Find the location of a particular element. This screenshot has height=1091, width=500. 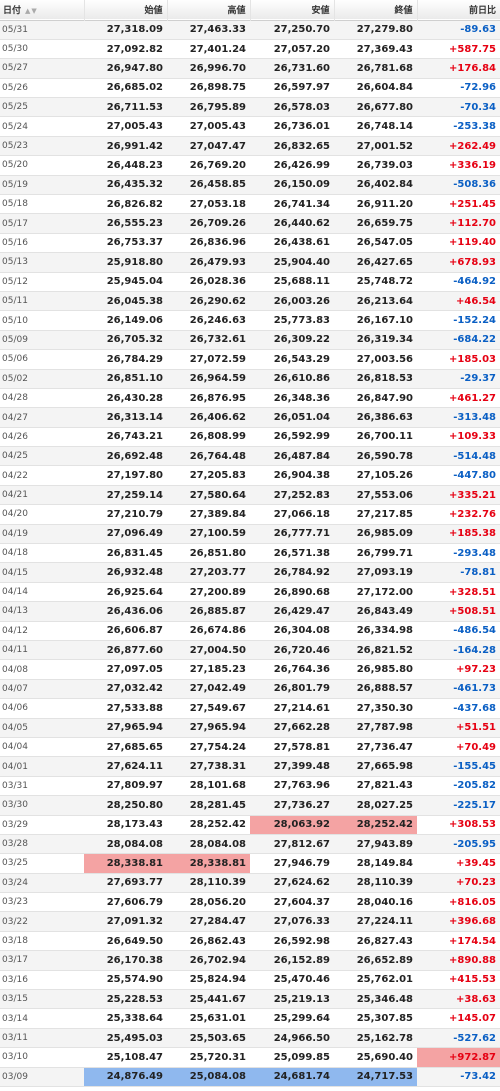

cell-change: +328.51 is located at coordinates (458, 592).